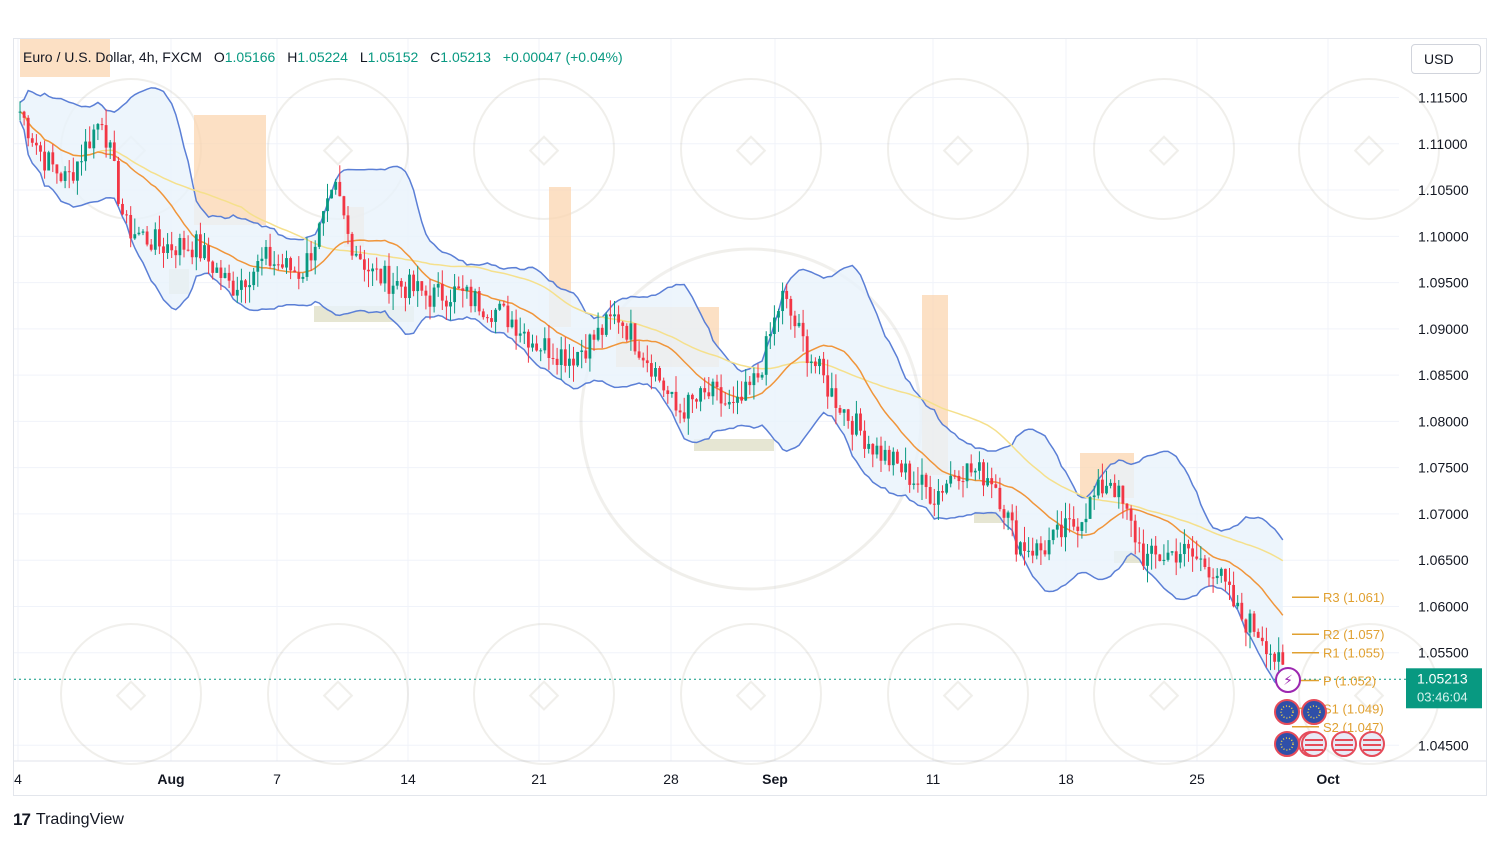  I want to click on demand-zone, so click(734, 445).